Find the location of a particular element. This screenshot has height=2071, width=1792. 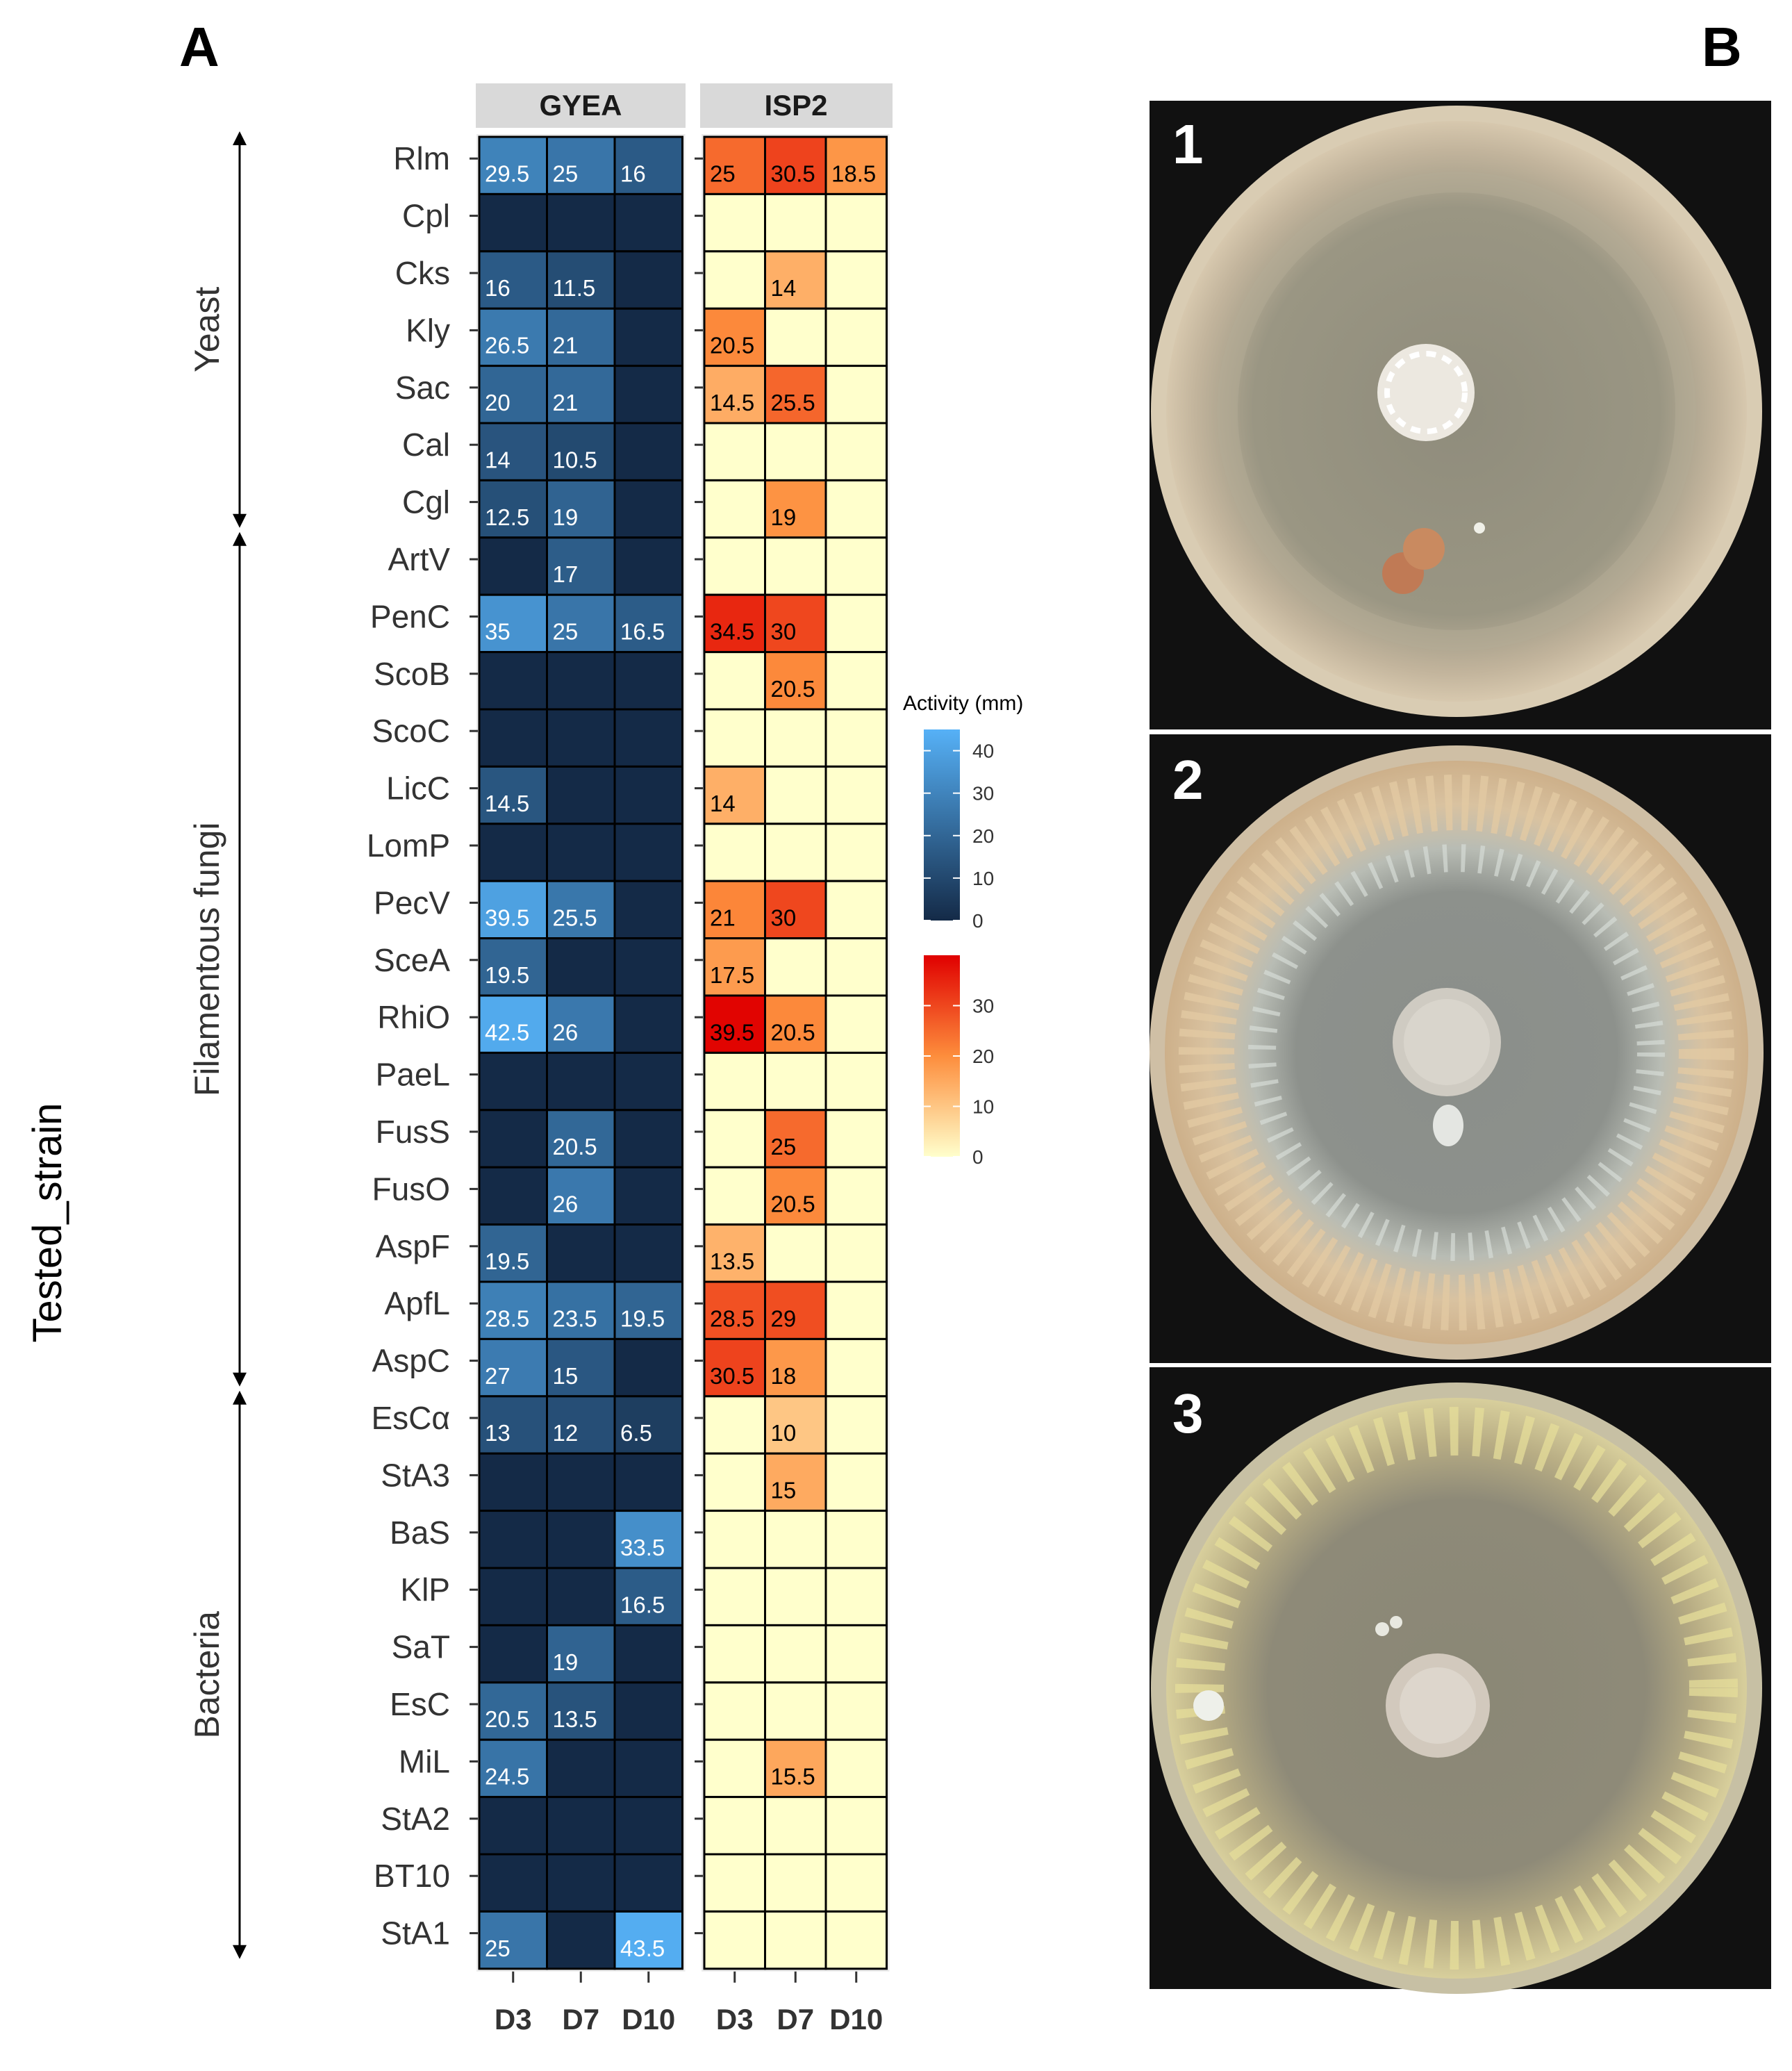

x-tick-label: D3 is located at coordinates (735, 2019).